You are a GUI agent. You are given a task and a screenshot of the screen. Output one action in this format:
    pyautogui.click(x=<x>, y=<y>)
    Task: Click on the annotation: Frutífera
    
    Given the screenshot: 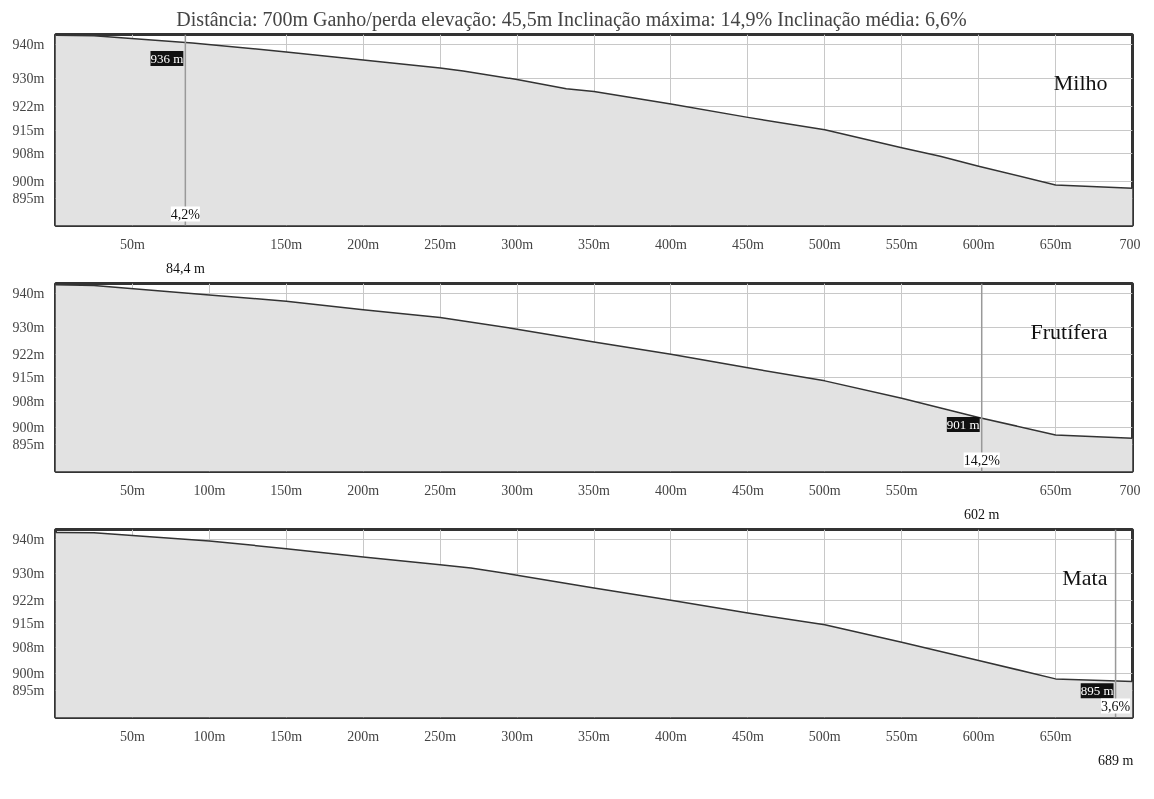 What is the action you would take?
    pyautogui.click(x=1069, y=331)
    